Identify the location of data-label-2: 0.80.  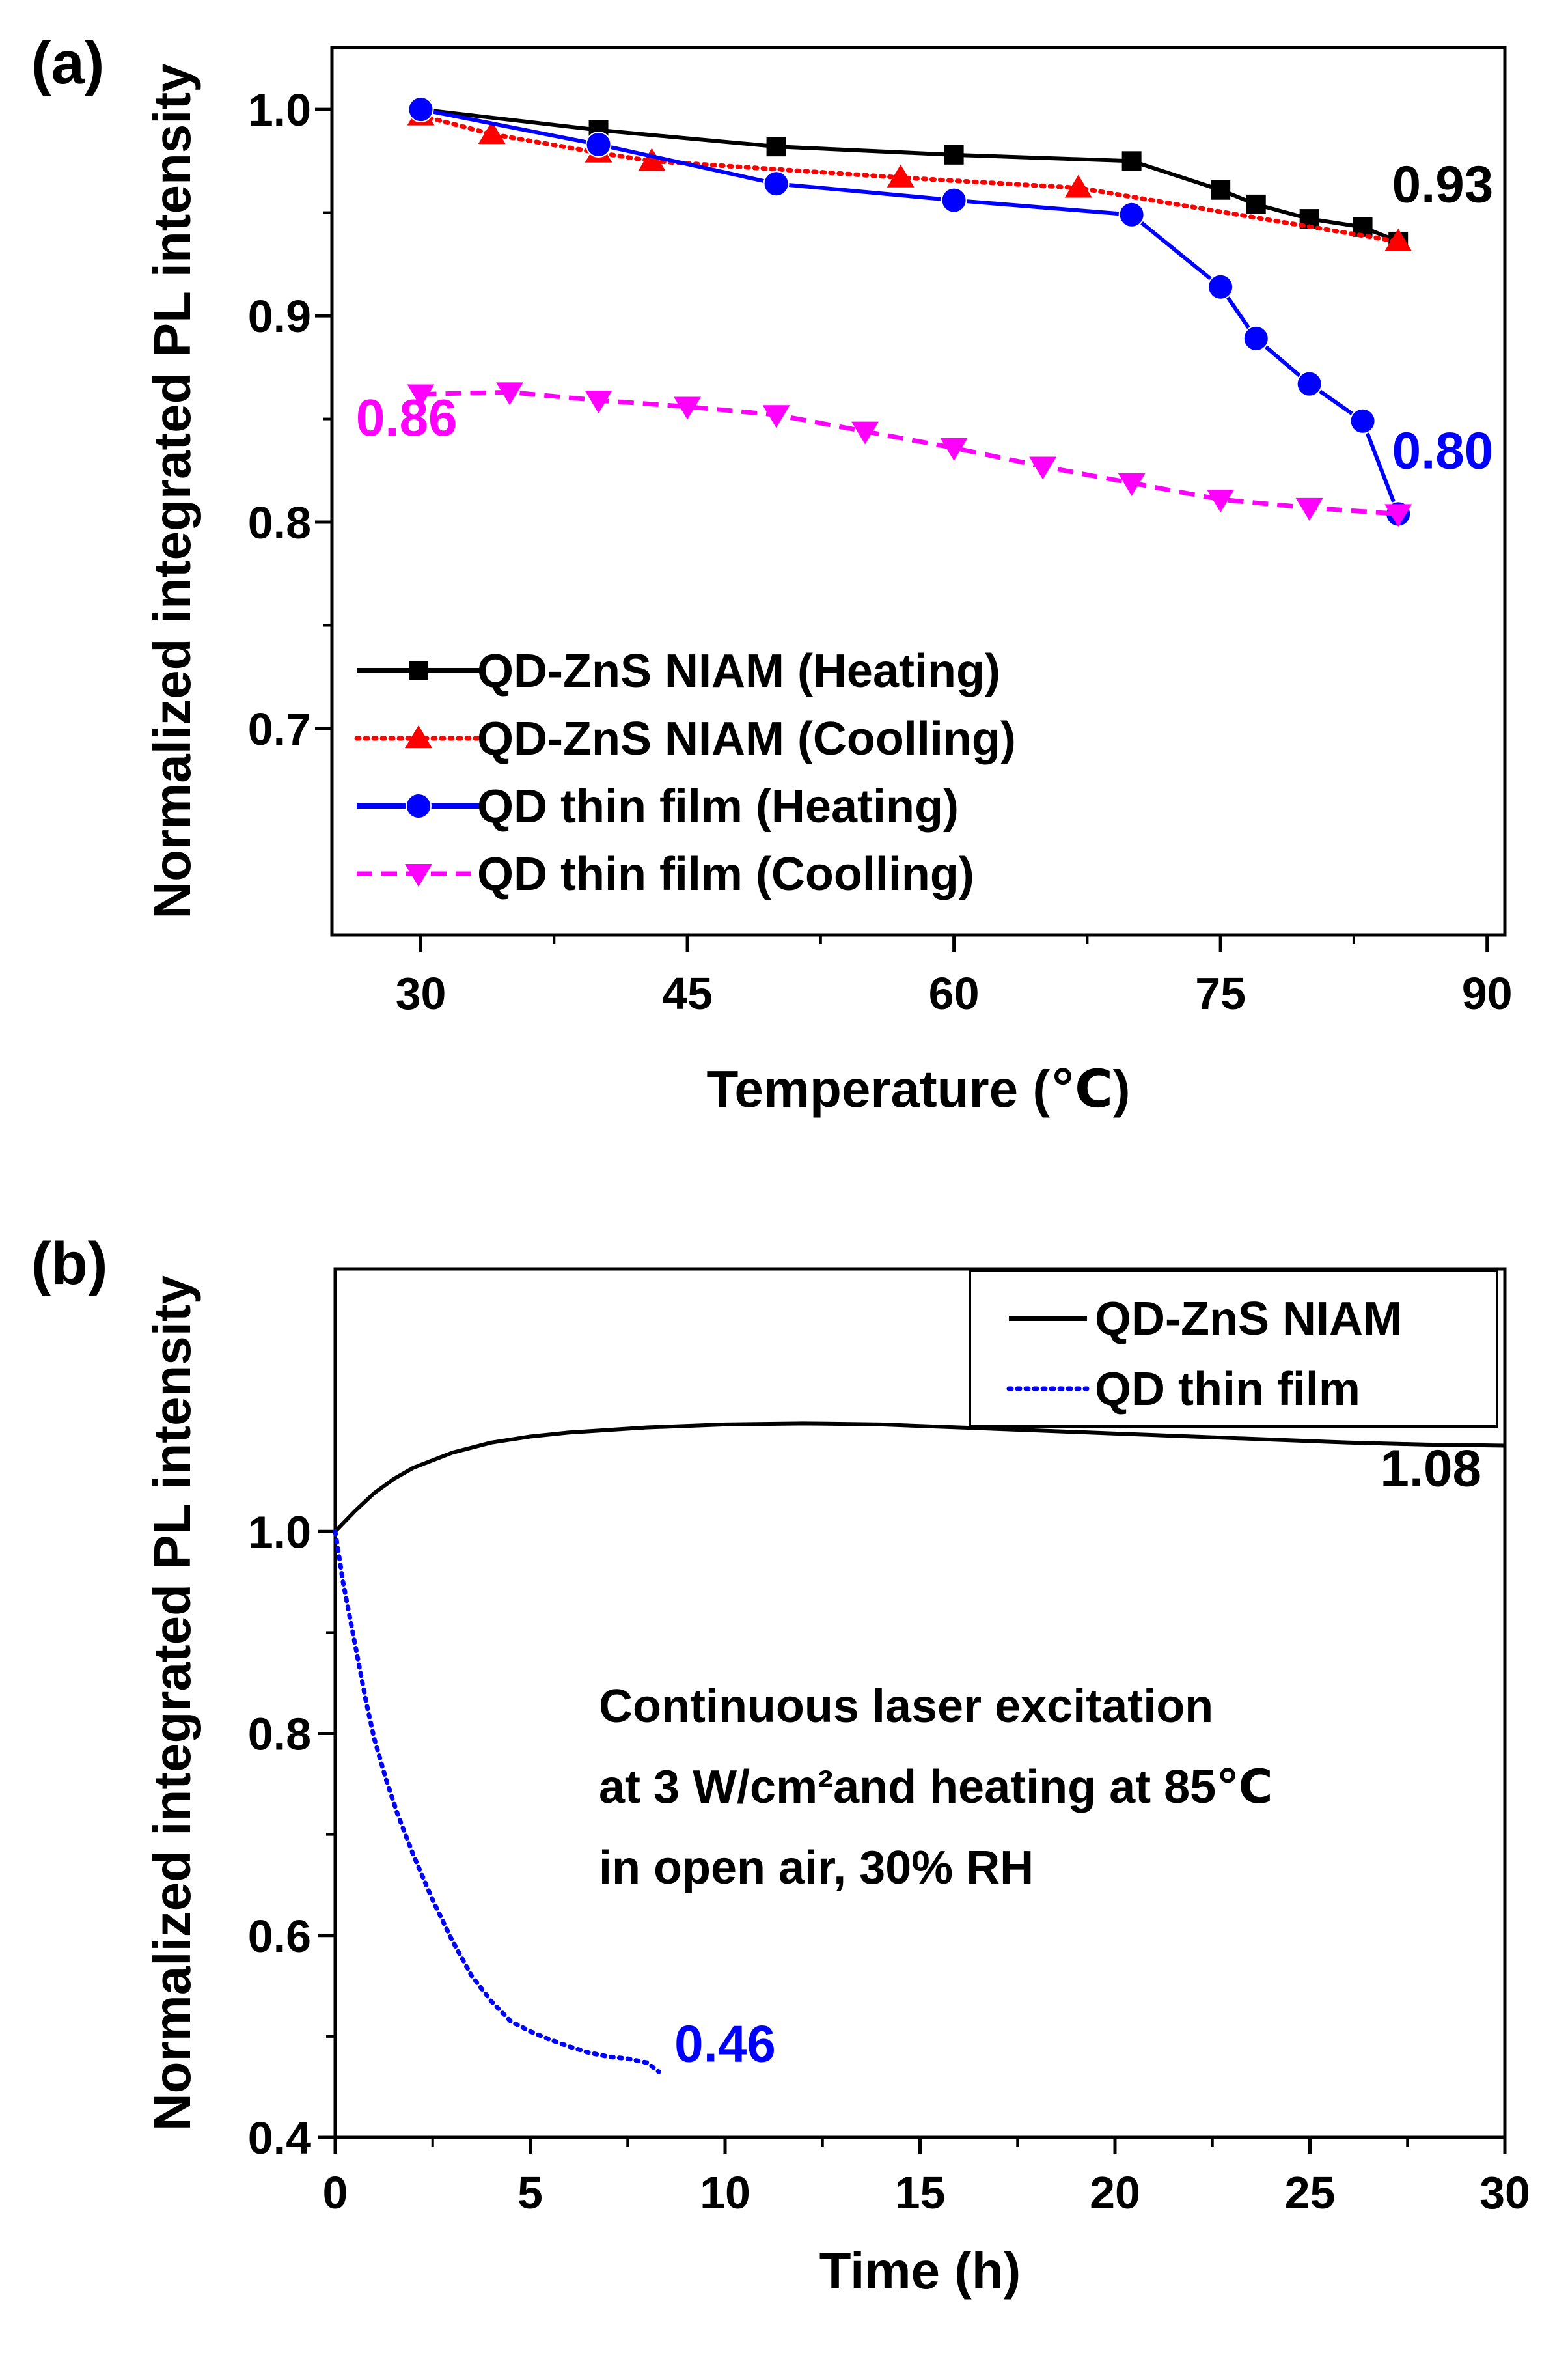
(1443, 451).